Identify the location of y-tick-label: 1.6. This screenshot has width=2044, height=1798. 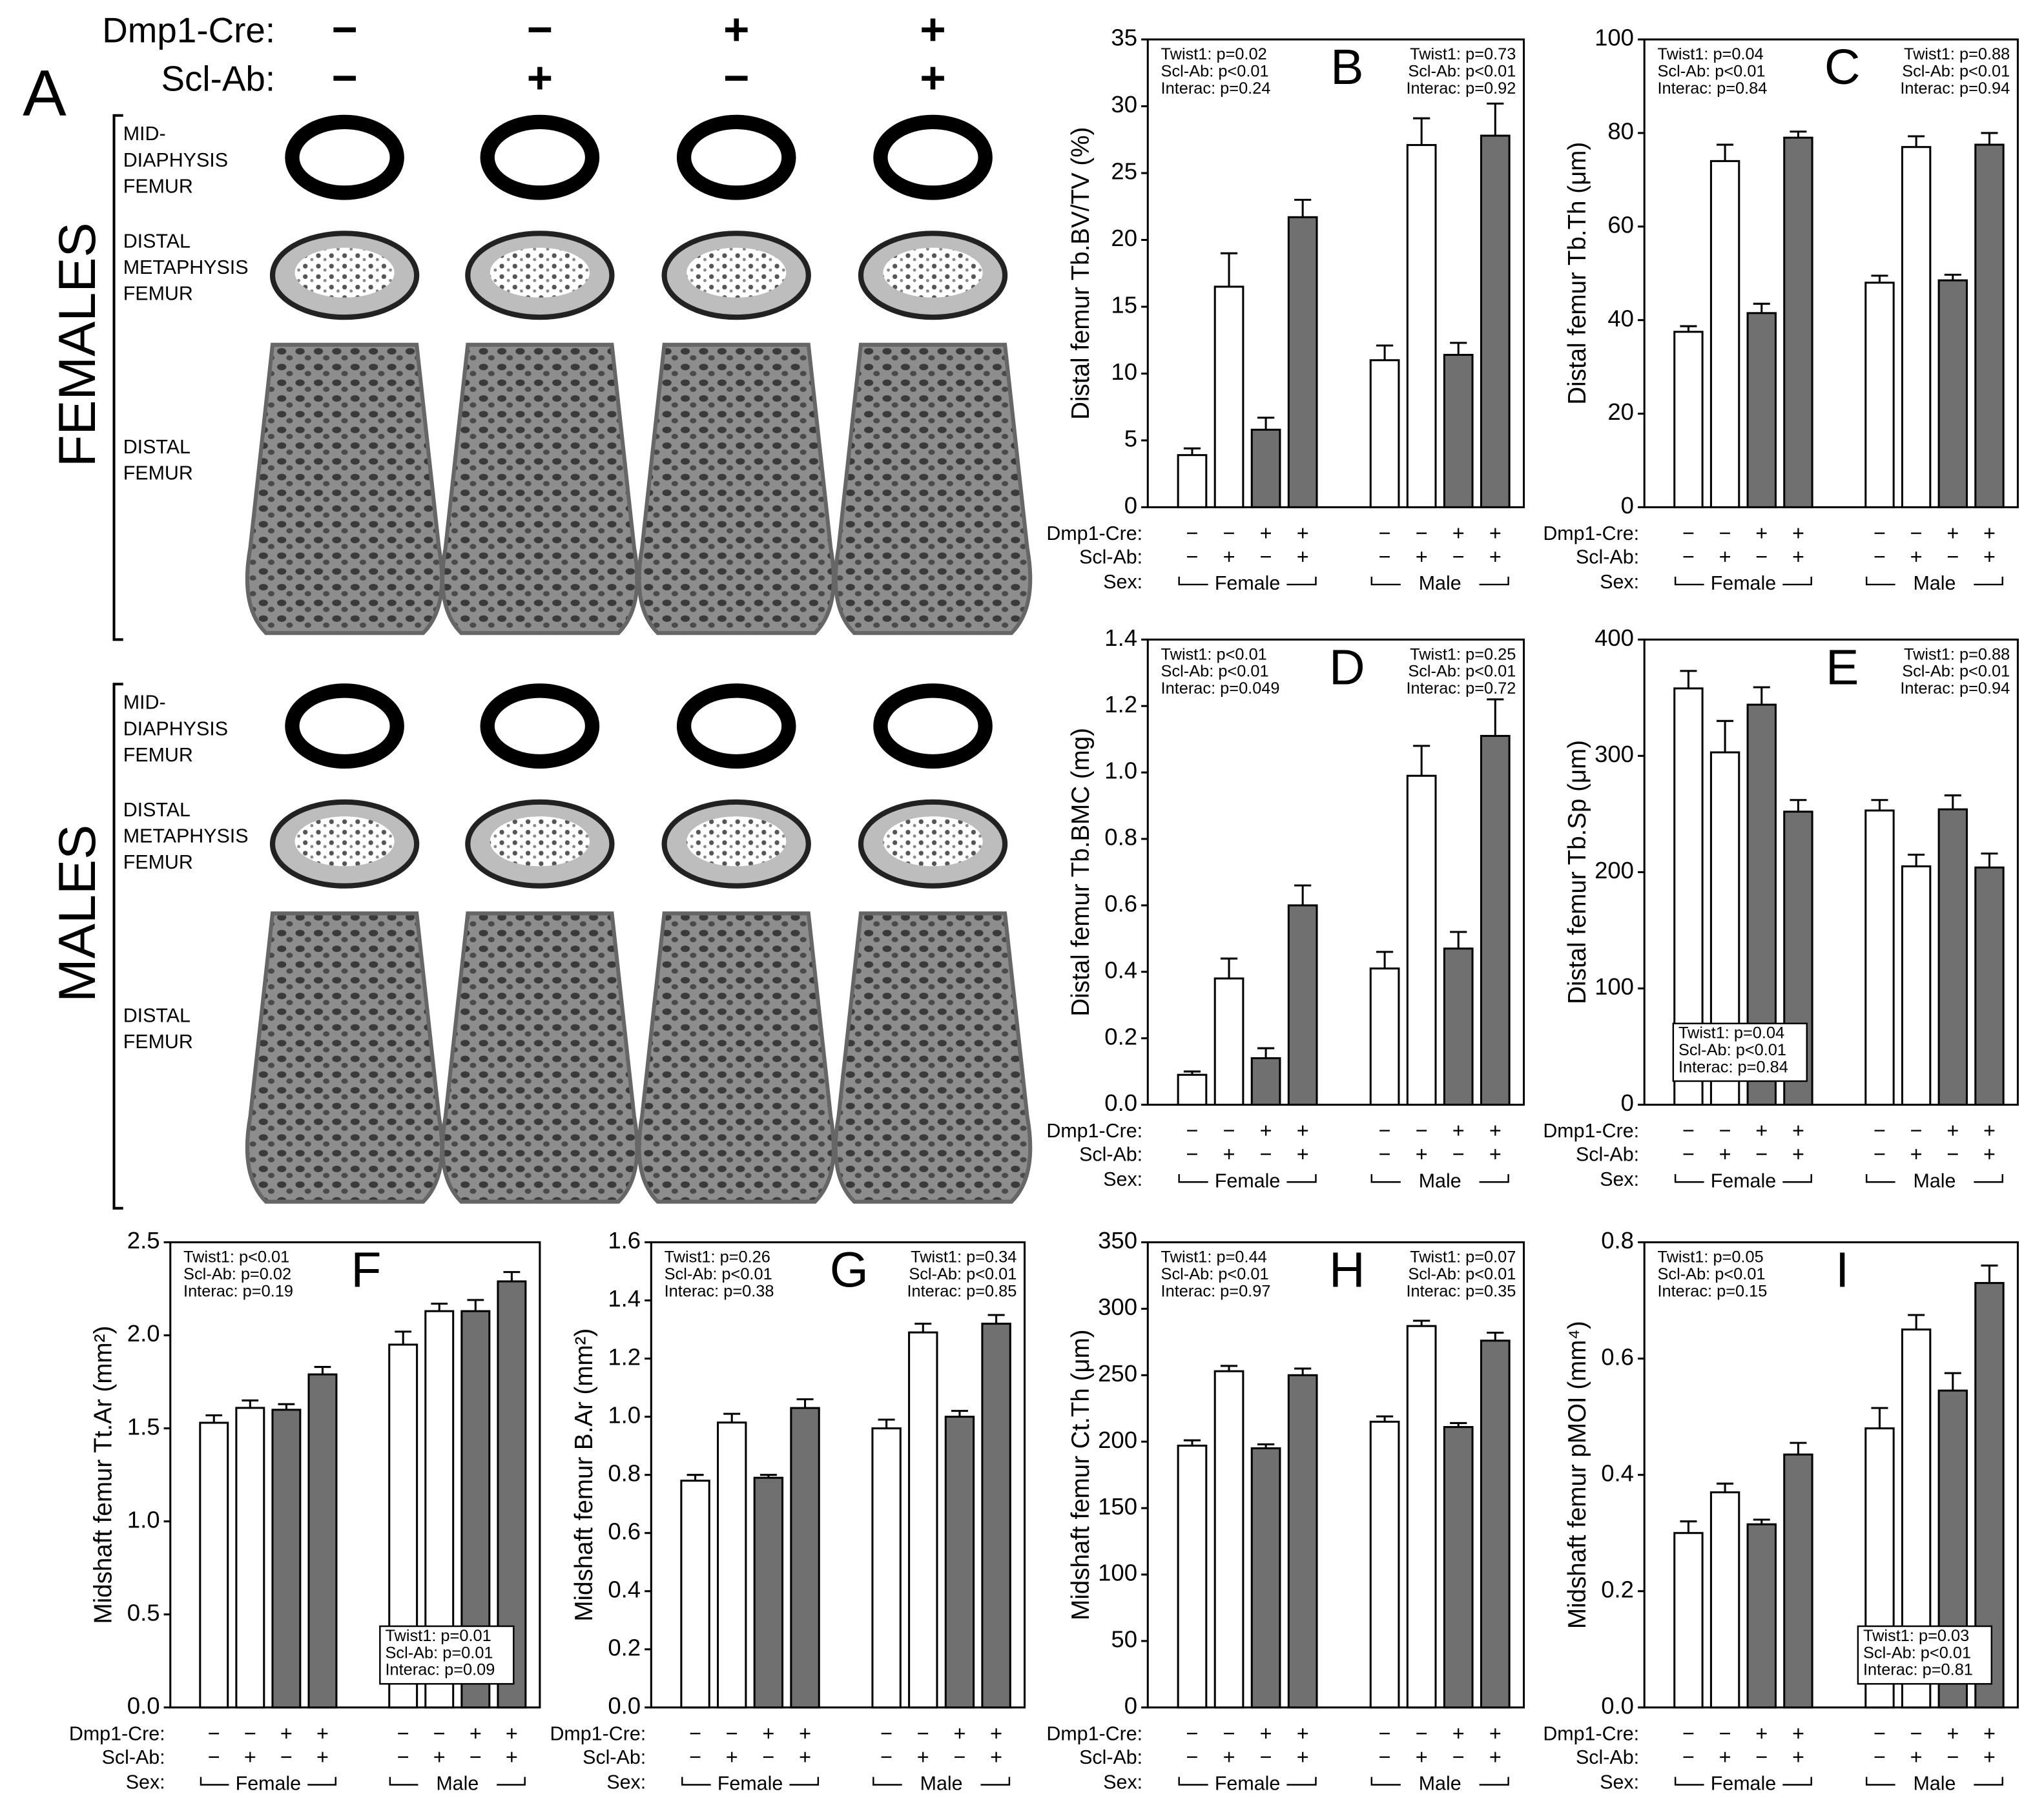
(624, 1240).